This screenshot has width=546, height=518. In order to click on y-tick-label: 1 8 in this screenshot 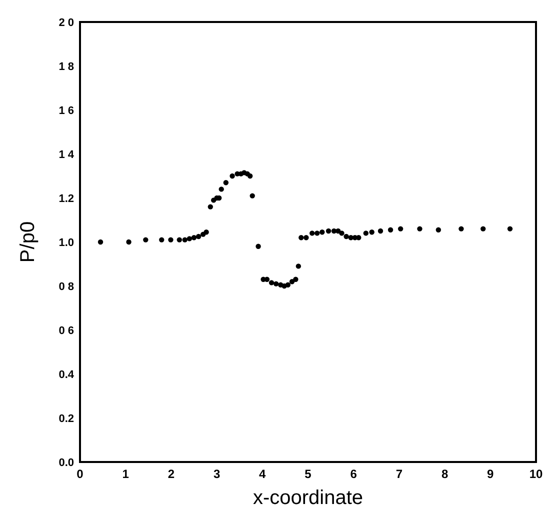, I will do `click(66, 66)`.